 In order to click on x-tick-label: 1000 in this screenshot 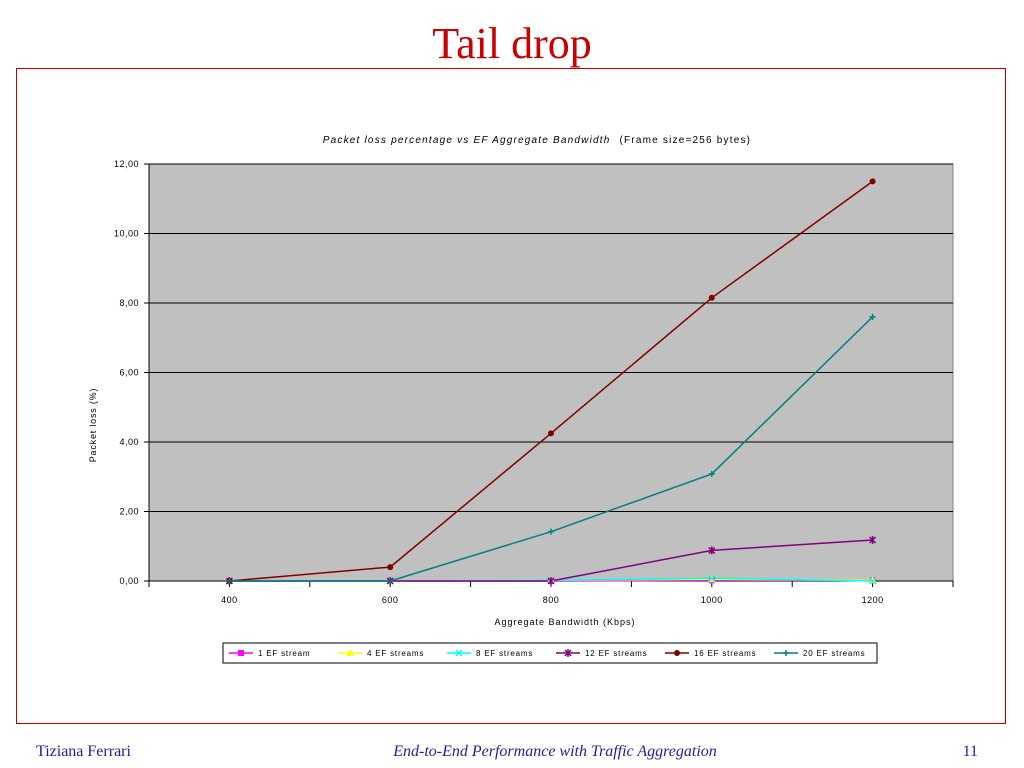, I will do `click(712, 600)`.